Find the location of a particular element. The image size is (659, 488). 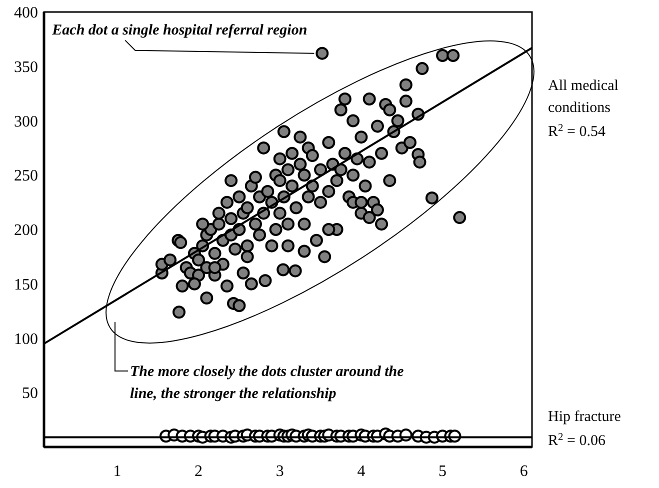

x-tick-label: 2 is located at coordinates (198, 471).